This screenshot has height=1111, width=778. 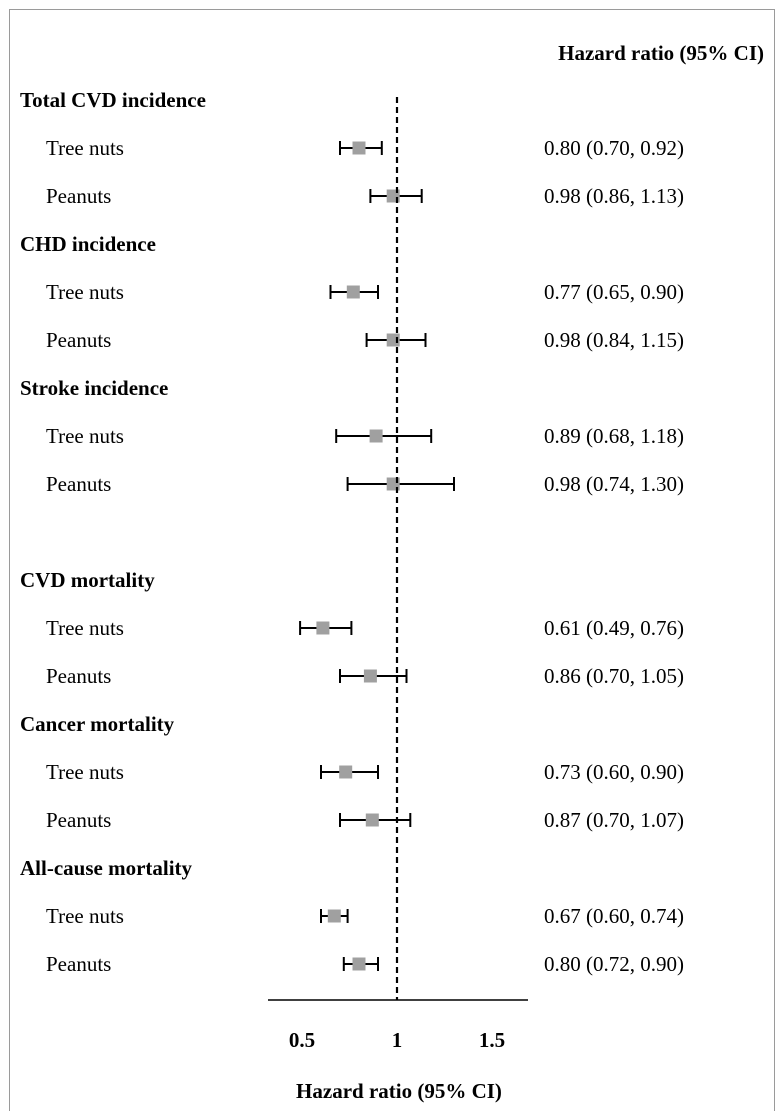 I want to click on hr-value: 0.98 (0.84, 1.15), so click(x=614, y=340).